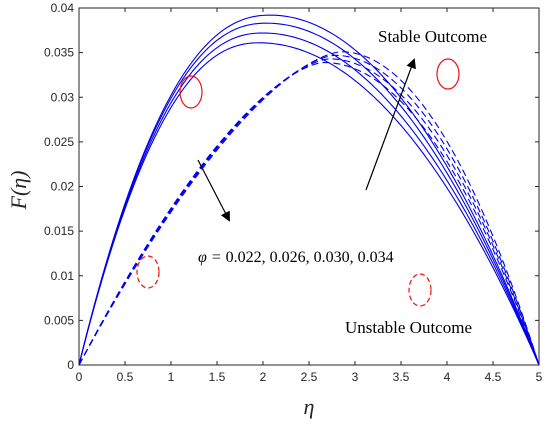  What do you see at coordinates (79, 377) in the screenshot?
I see `x-tick-label: 0` at bounding box center [79, 377].